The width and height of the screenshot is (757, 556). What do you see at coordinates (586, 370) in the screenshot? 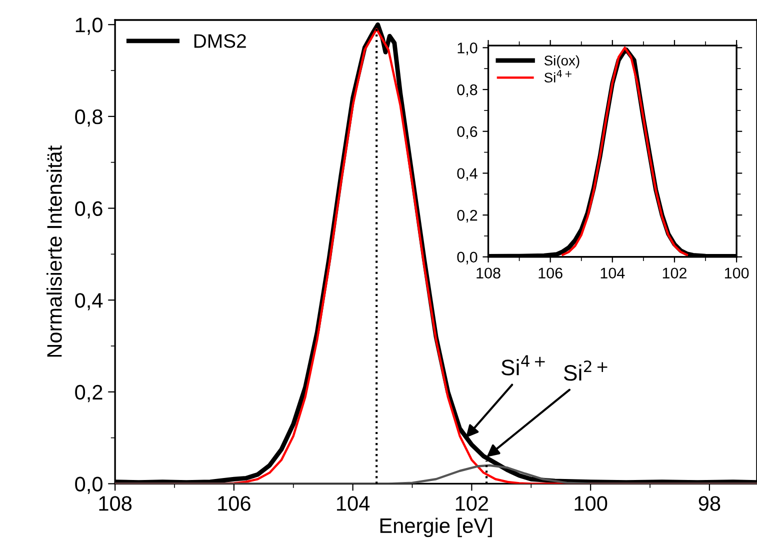
I see `annotation: Si$^{2+}$` at bounding box center [586, 370].